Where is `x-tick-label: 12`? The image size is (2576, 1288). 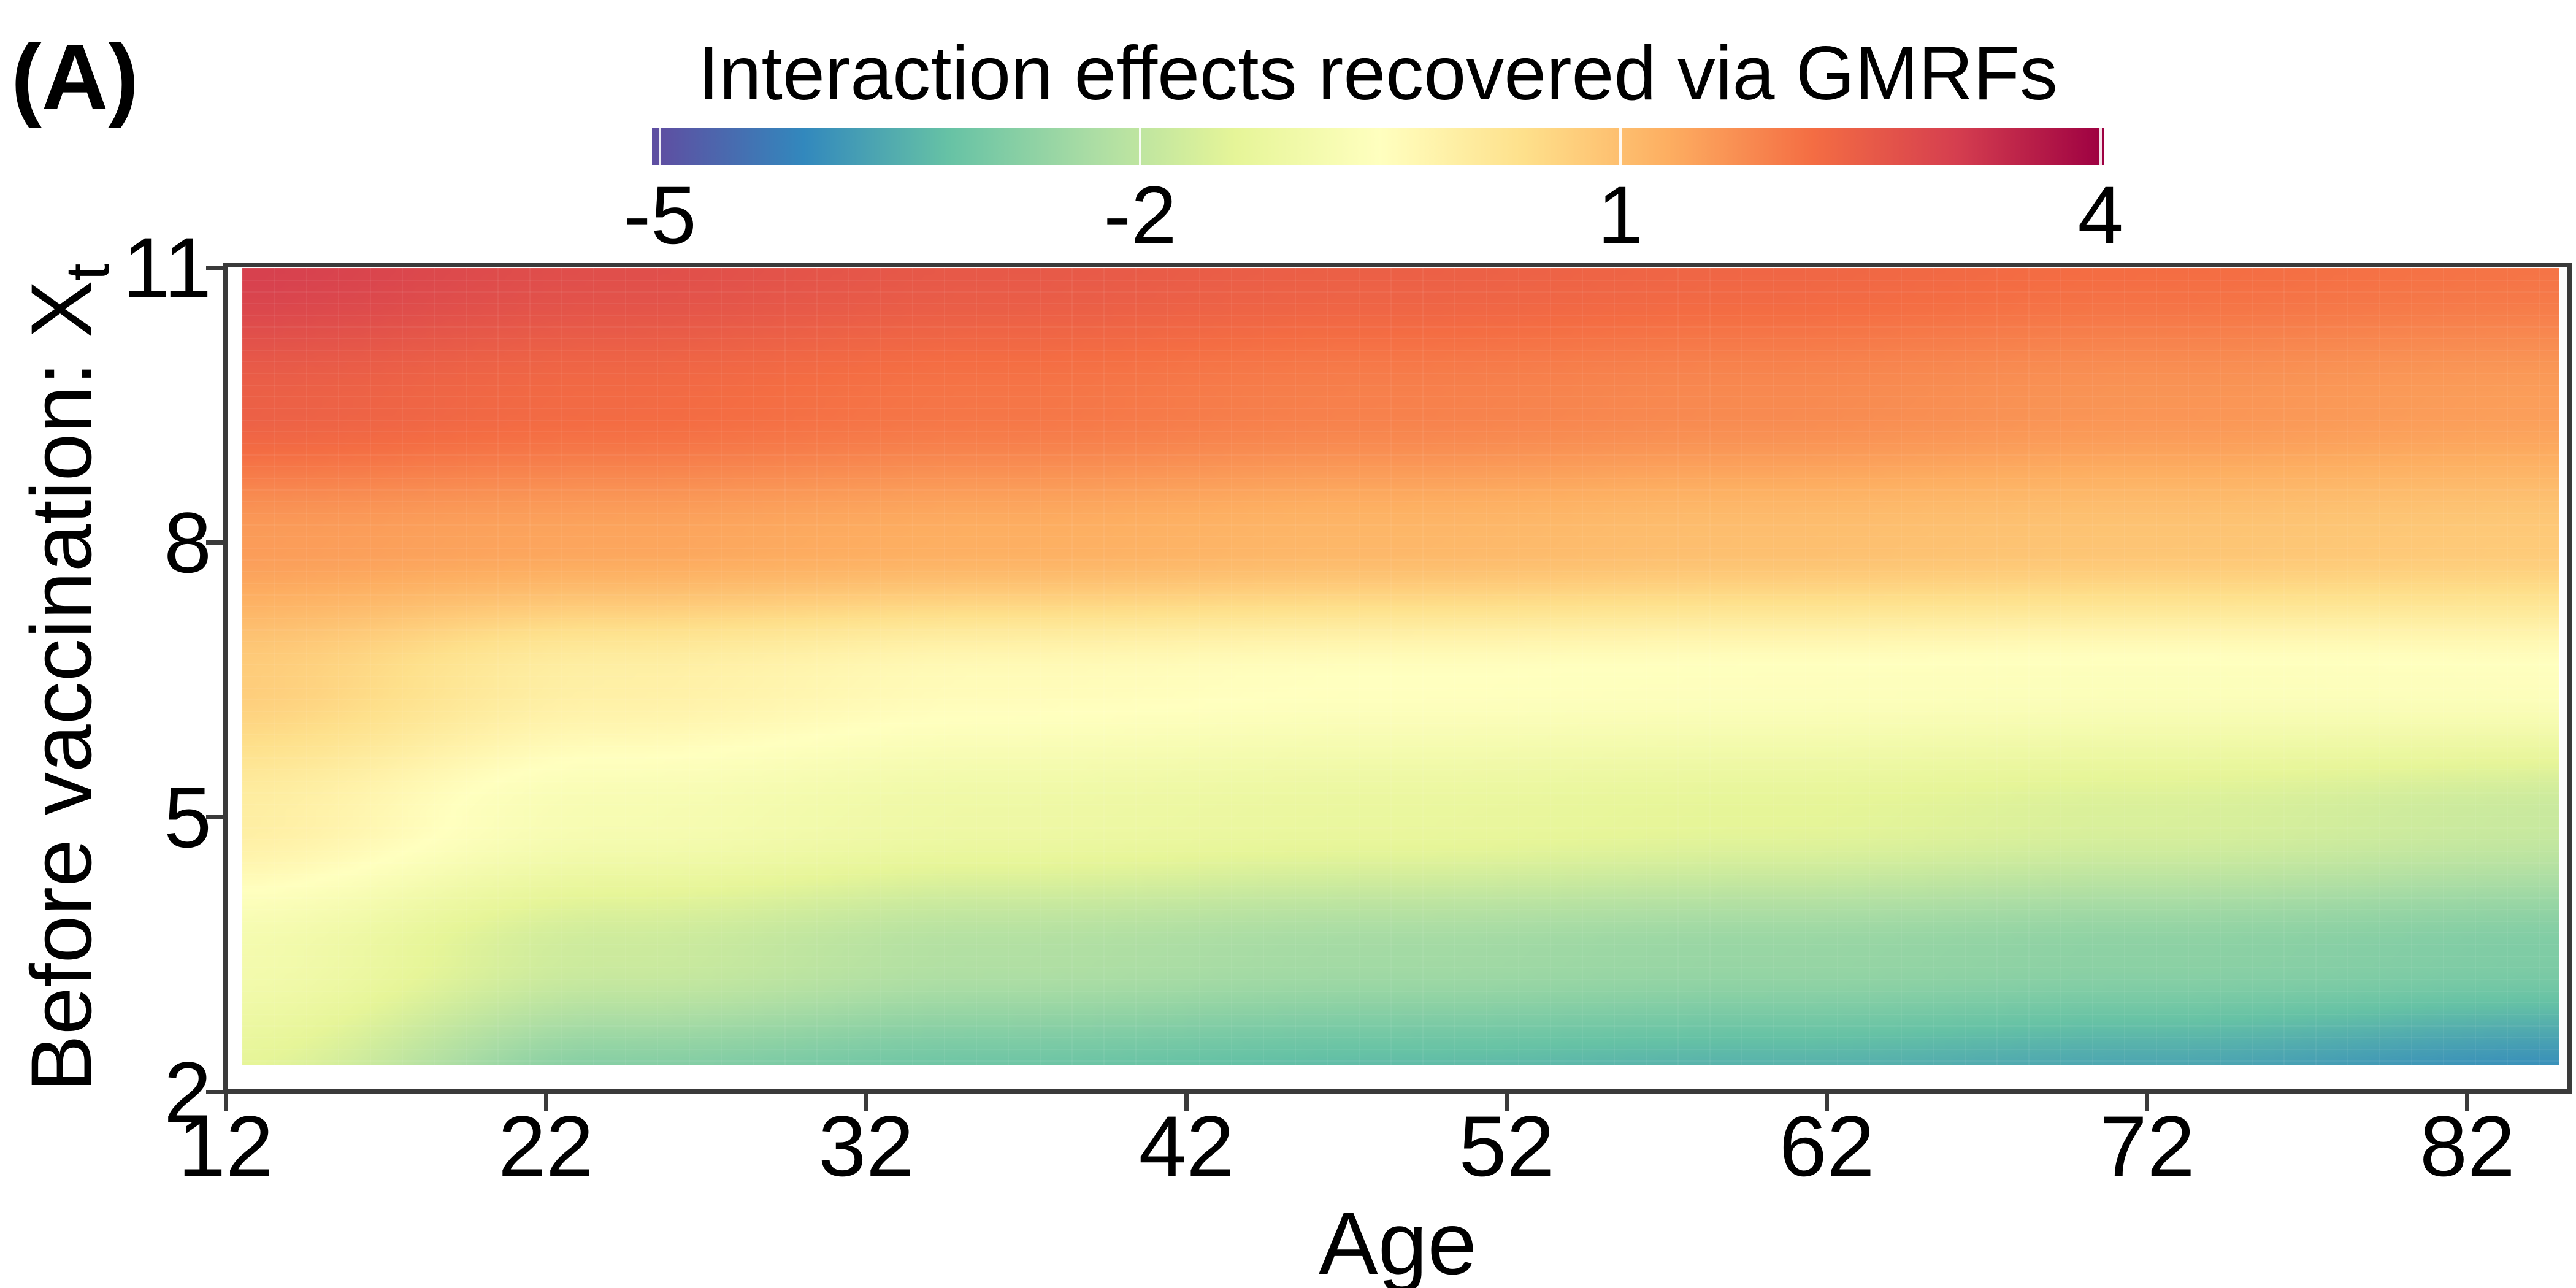
x-tick-label: 12 is located at coordinates (226, 1146).